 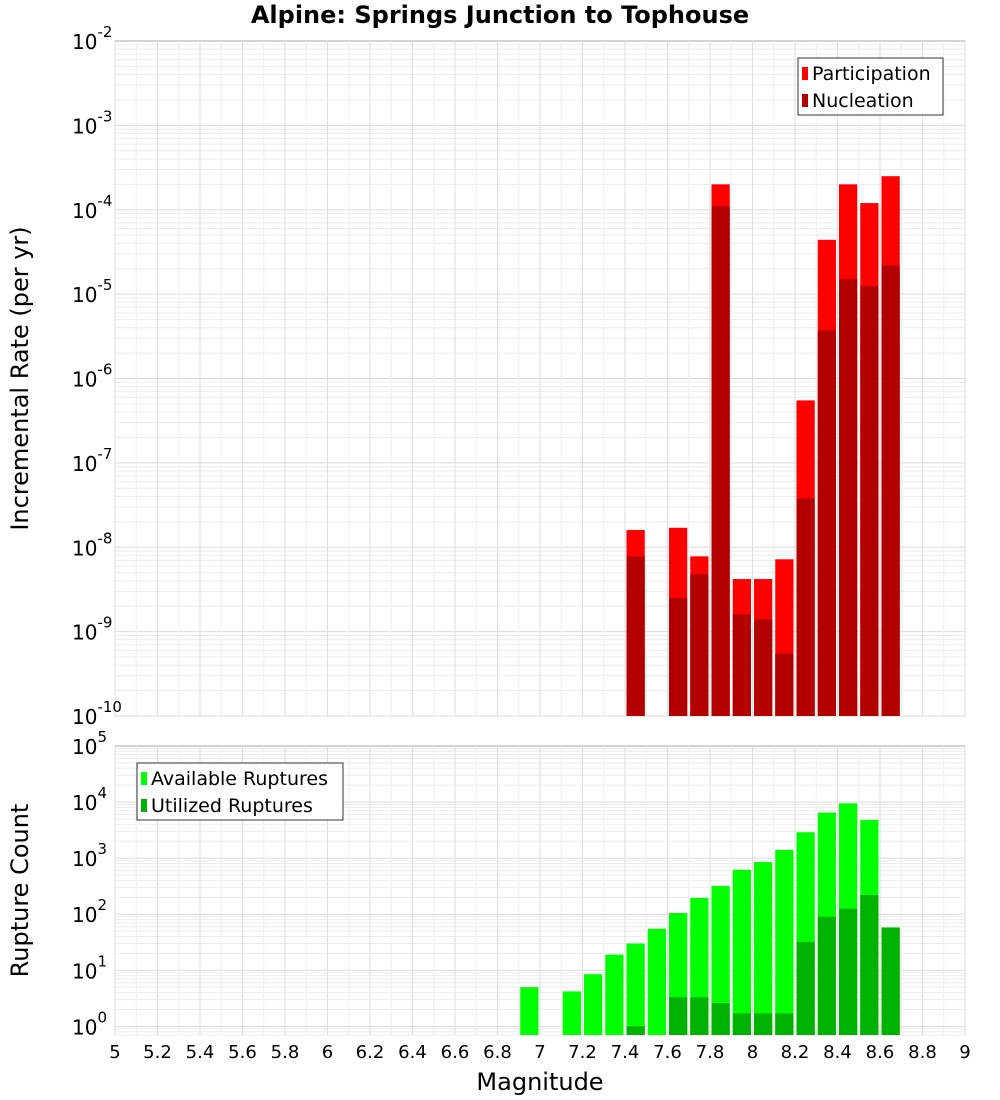 I want to click on y-tick-labels: 10⁻¹⁰ 10⁻⁹ 10⁻⁸ 10⁻⁷ 10⁻⁶ 10⁻⁵ 10⁻⁴ 10⁻³ 10⁻², so click(x=97, y=376).